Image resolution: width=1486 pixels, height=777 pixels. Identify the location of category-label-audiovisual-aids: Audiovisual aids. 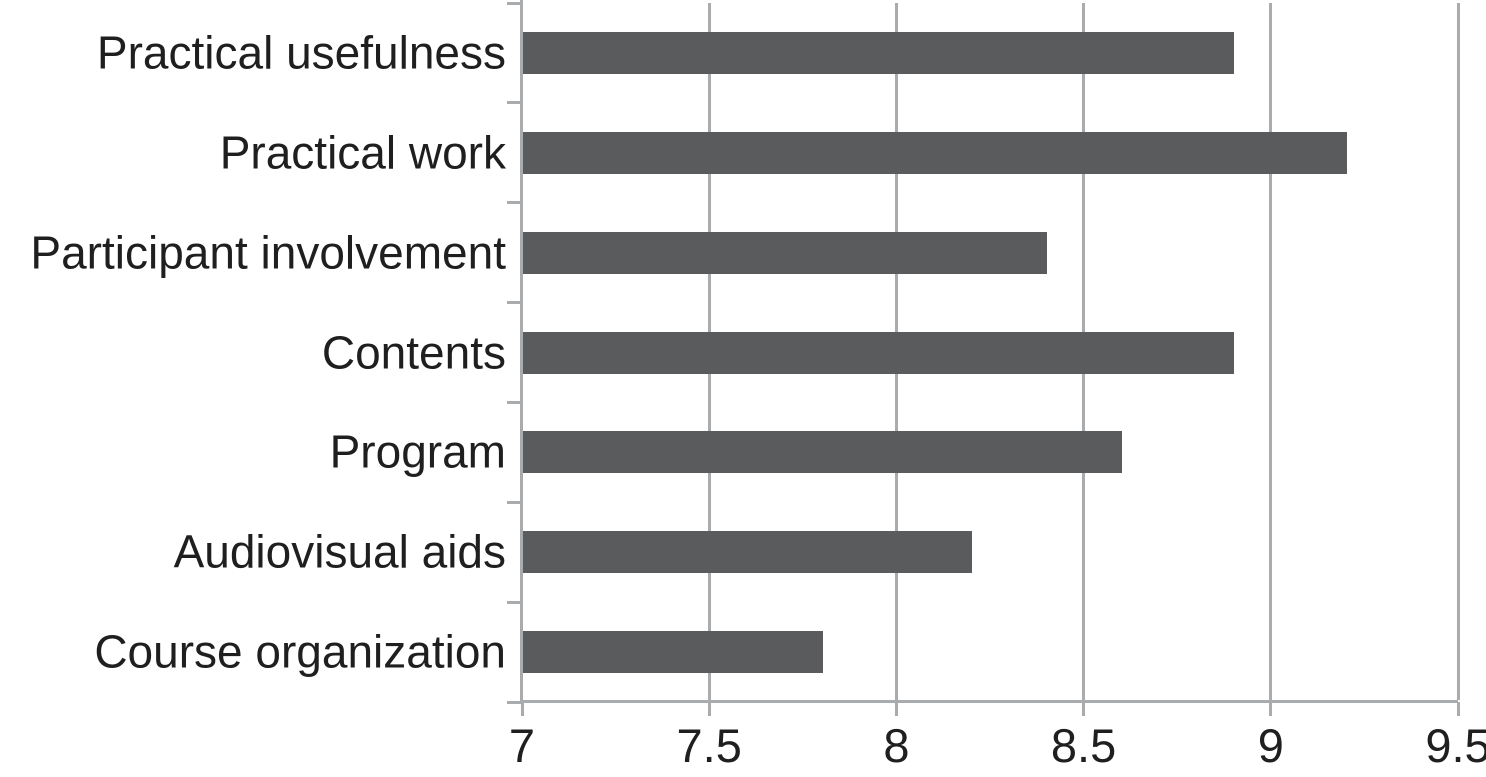
(339, 551).